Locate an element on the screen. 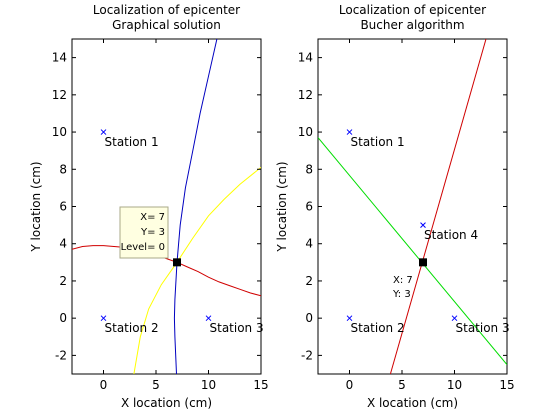 This screenshot has width=560, height=420. datatip-box is located at coordinates (144, 232).